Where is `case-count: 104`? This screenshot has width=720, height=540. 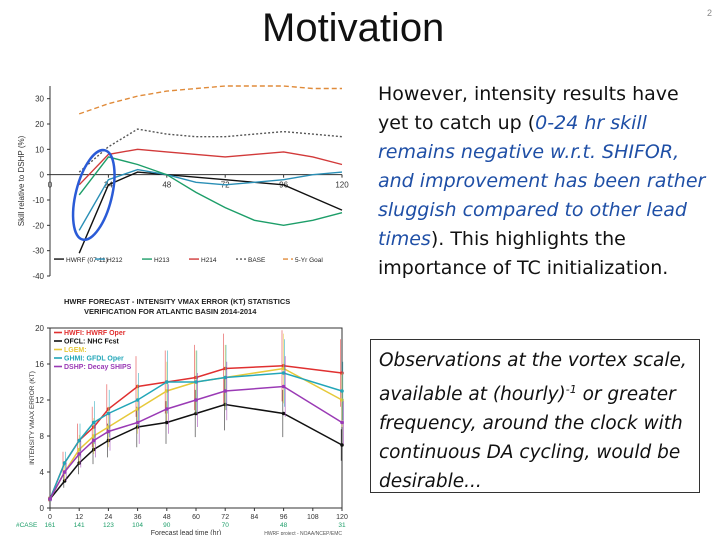
case-count: 104 is located at coordinates (137, 525).